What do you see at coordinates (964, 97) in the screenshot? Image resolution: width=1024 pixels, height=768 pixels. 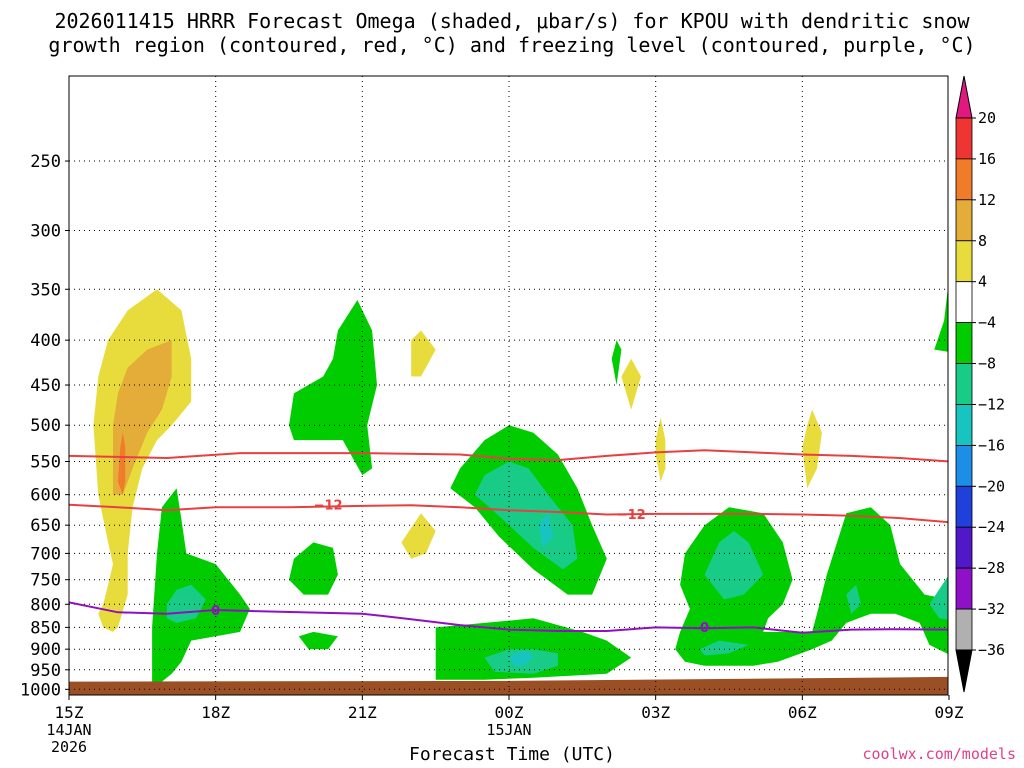 I see `colorbar-top-arrow` at bounding box center [964, 97].